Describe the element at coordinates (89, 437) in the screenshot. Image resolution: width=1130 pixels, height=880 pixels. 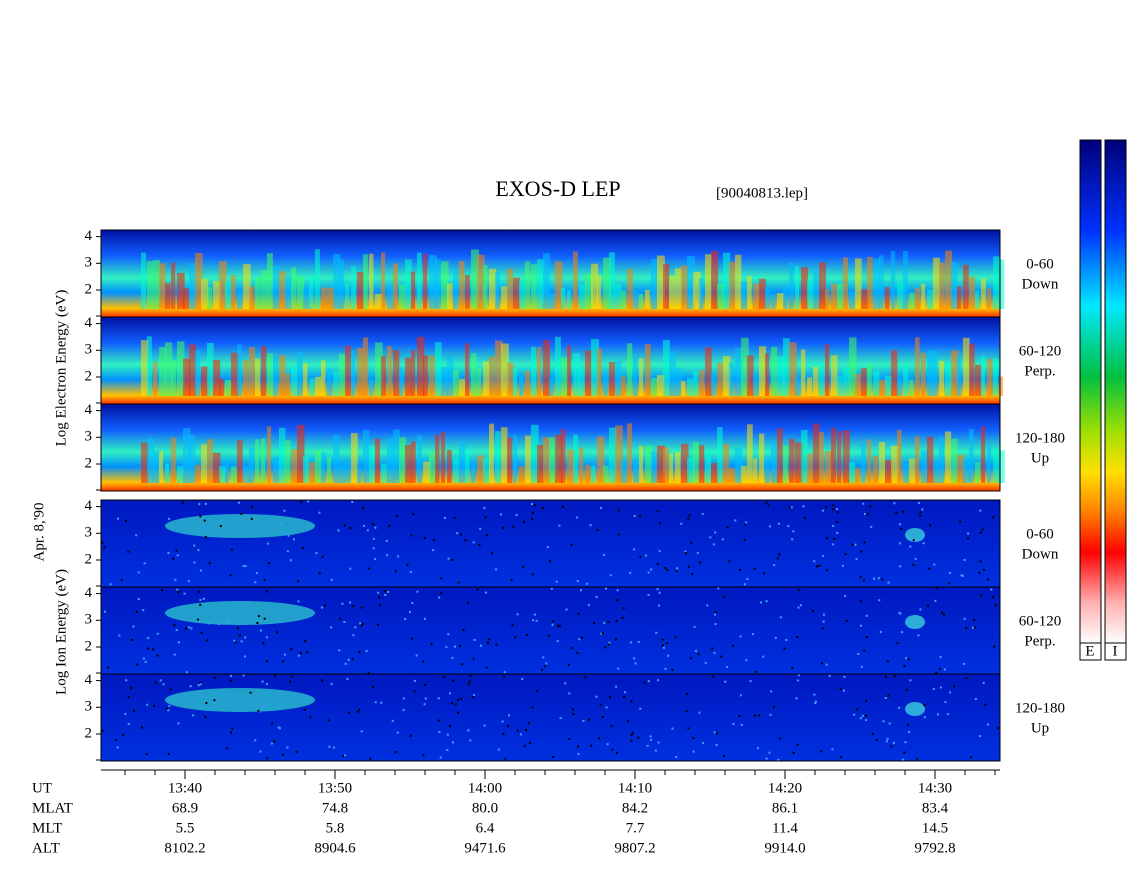
I see `y-tick-label: 3` at that location.